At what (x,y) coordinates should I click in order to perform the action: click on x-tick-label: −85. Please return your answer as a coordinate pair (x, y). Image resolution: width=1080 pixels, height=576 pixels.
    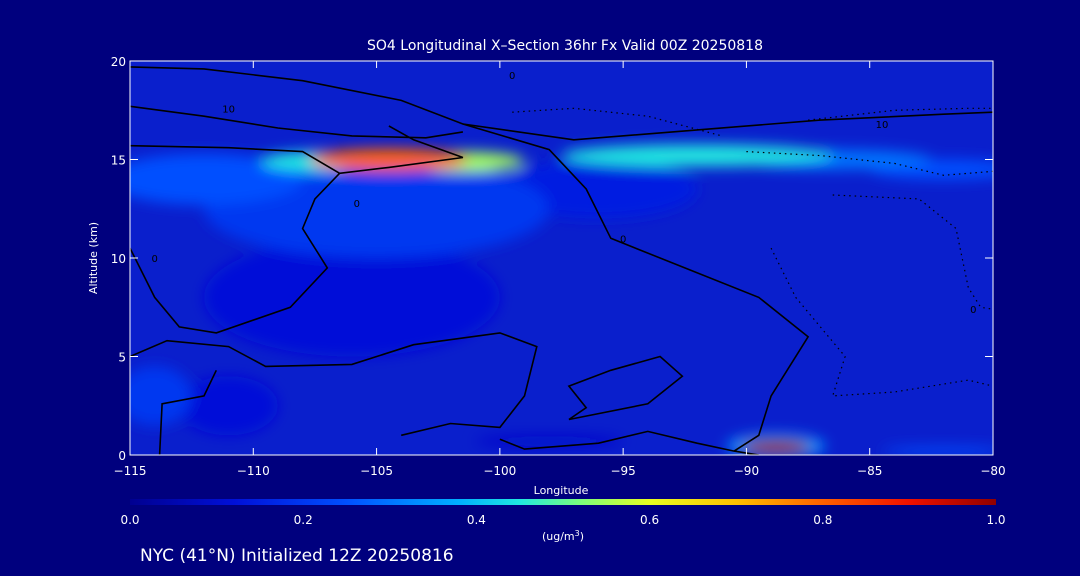
    Looking at the image, I should click on (869, 471).